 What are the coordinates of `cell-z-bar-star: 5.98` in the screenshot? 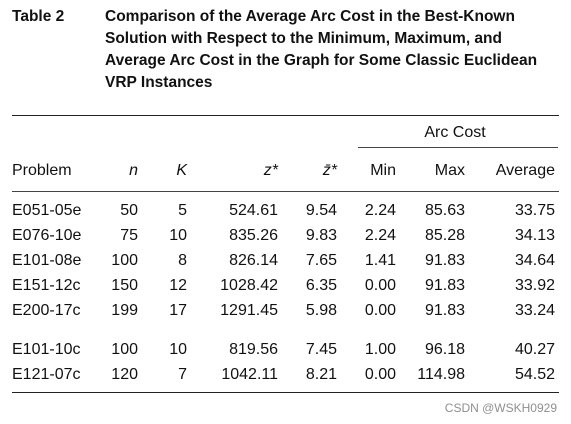 It's located at (321, 310).